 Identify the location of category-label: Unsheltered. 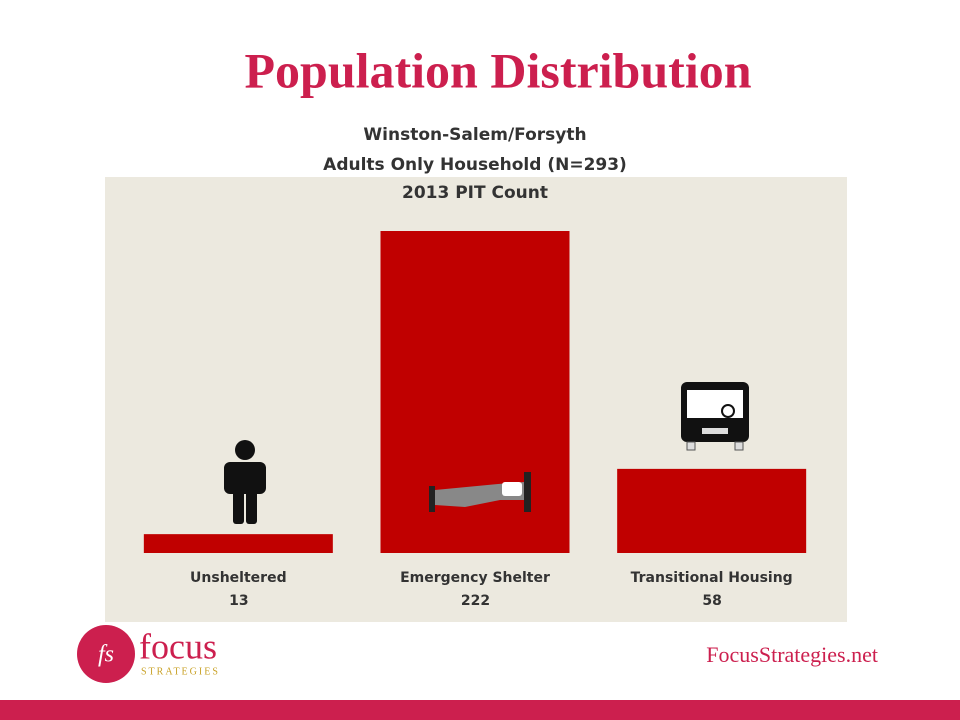
(238, 578).